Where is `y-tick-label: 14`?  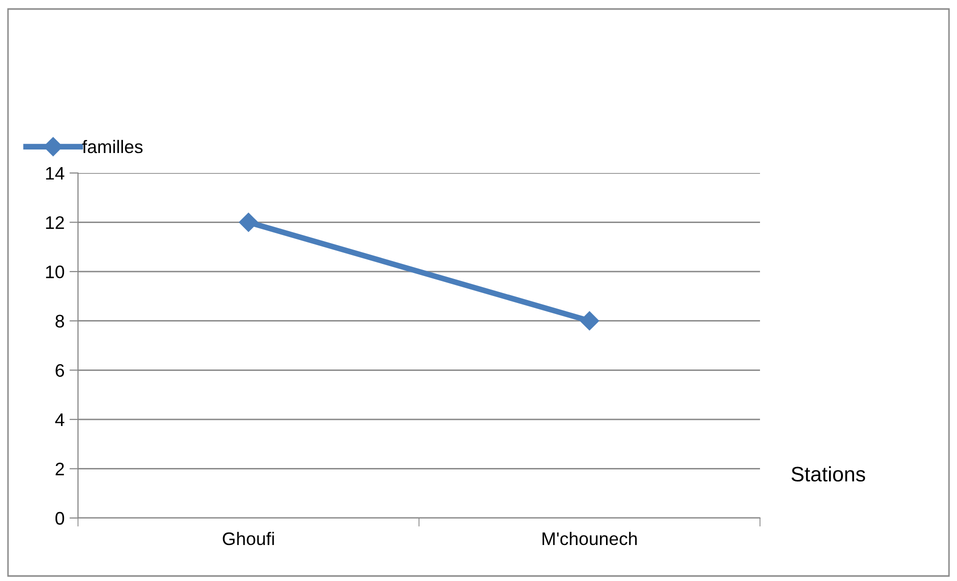
y-tick-label: 14 is located at coordinates (55, 173).